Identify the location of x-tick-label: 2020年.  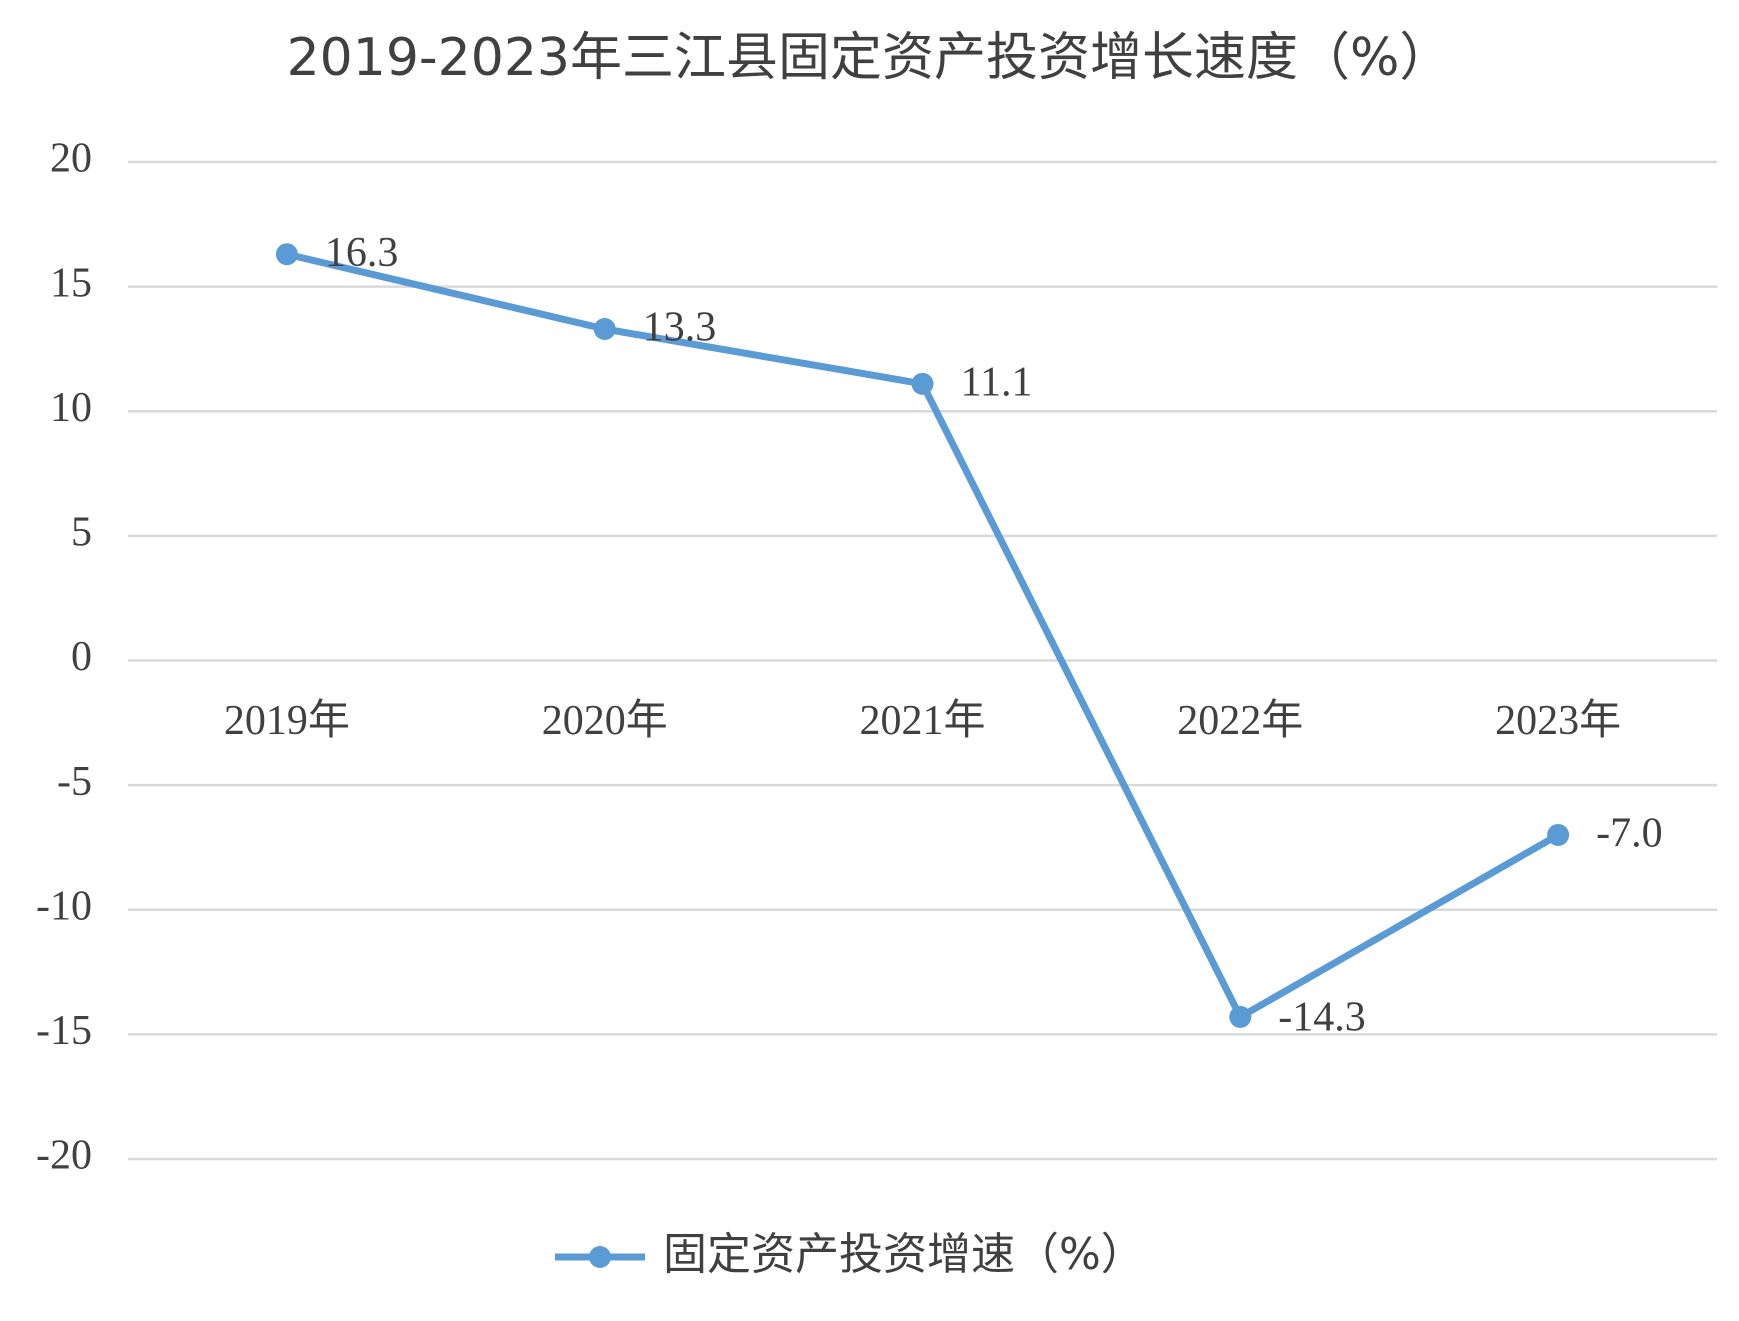
(605, 720).